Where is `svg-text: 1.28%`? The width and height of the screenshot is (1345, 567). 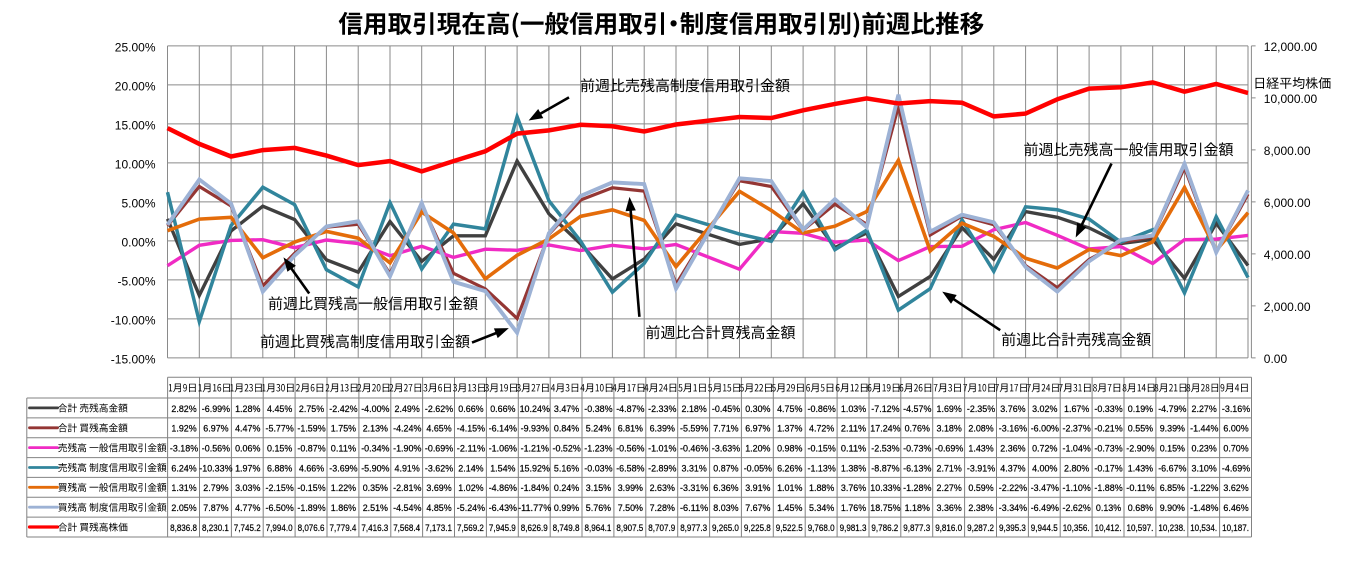 svg-text: 1.28% is located at coordinates (248, 409).